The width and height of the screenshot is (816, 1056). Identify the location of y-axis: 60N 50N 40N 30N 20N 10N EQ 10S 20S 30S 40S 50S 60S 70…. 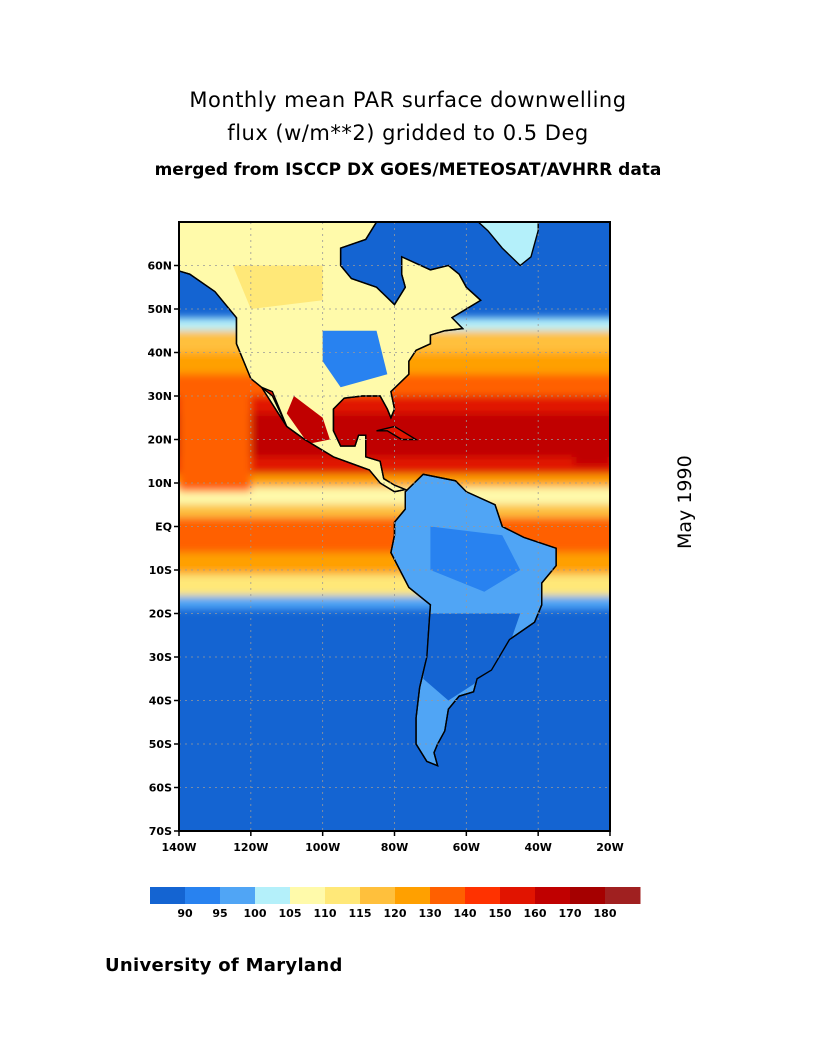
(163, 549).